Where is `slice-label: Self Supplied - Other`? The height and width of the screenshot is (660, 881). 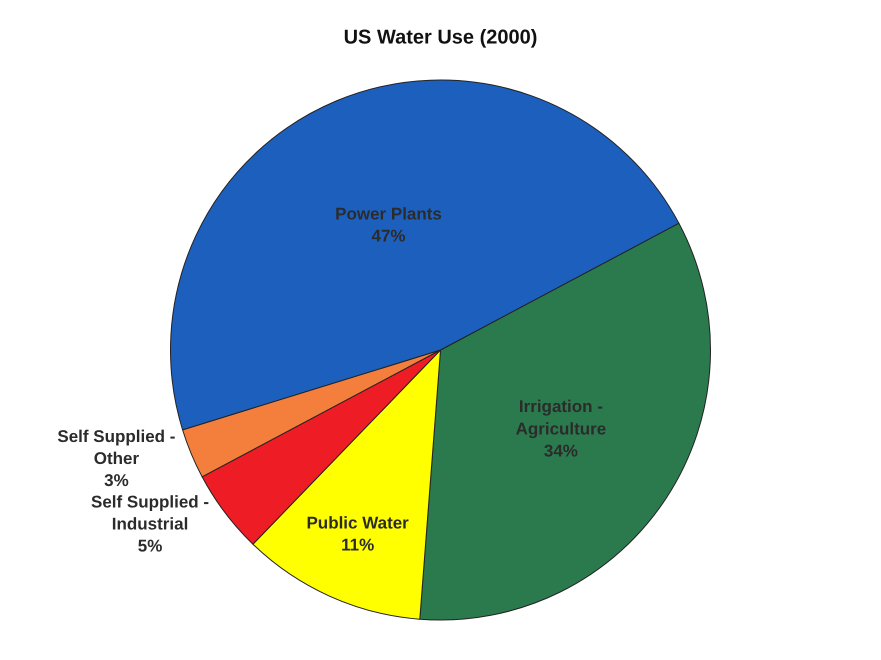 slice-label: Self Supplied - Other is located at coordinates (116, 447).